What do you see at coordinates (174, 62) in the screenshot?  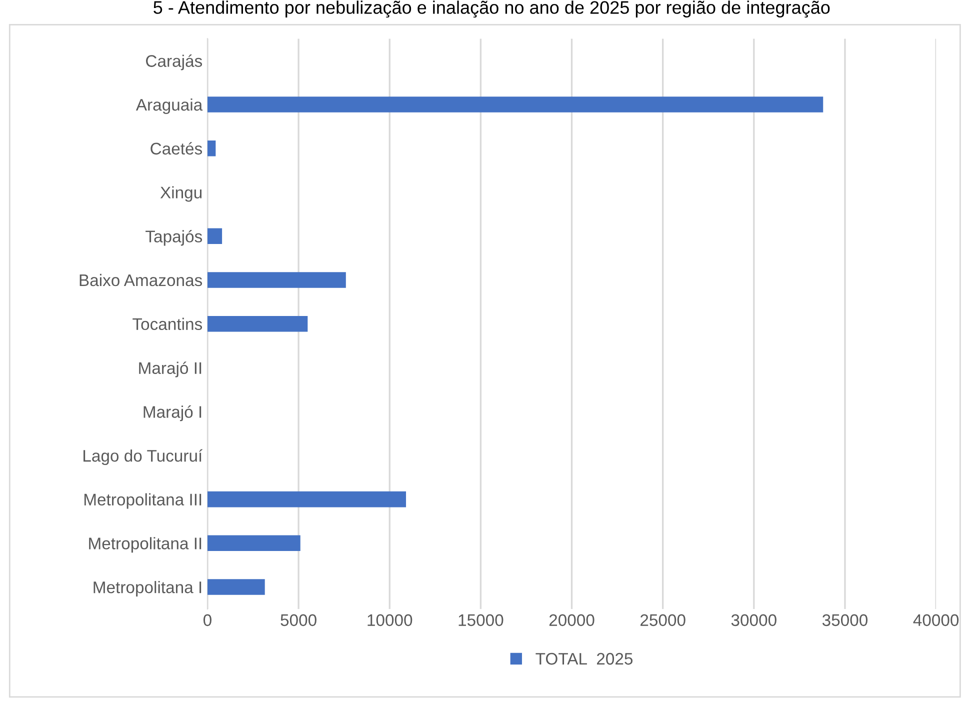 I see `y-tick-label: Carajás` at bounding box center [174, 62].